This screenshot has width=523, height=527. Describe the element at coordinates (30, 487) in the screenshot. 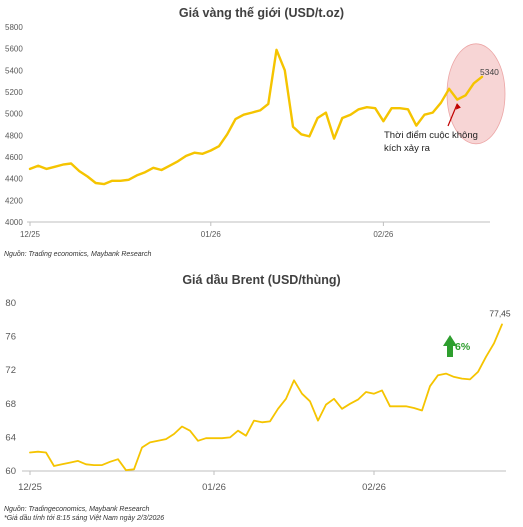

I see `oil-x-tick-label: 12/25` at that location.